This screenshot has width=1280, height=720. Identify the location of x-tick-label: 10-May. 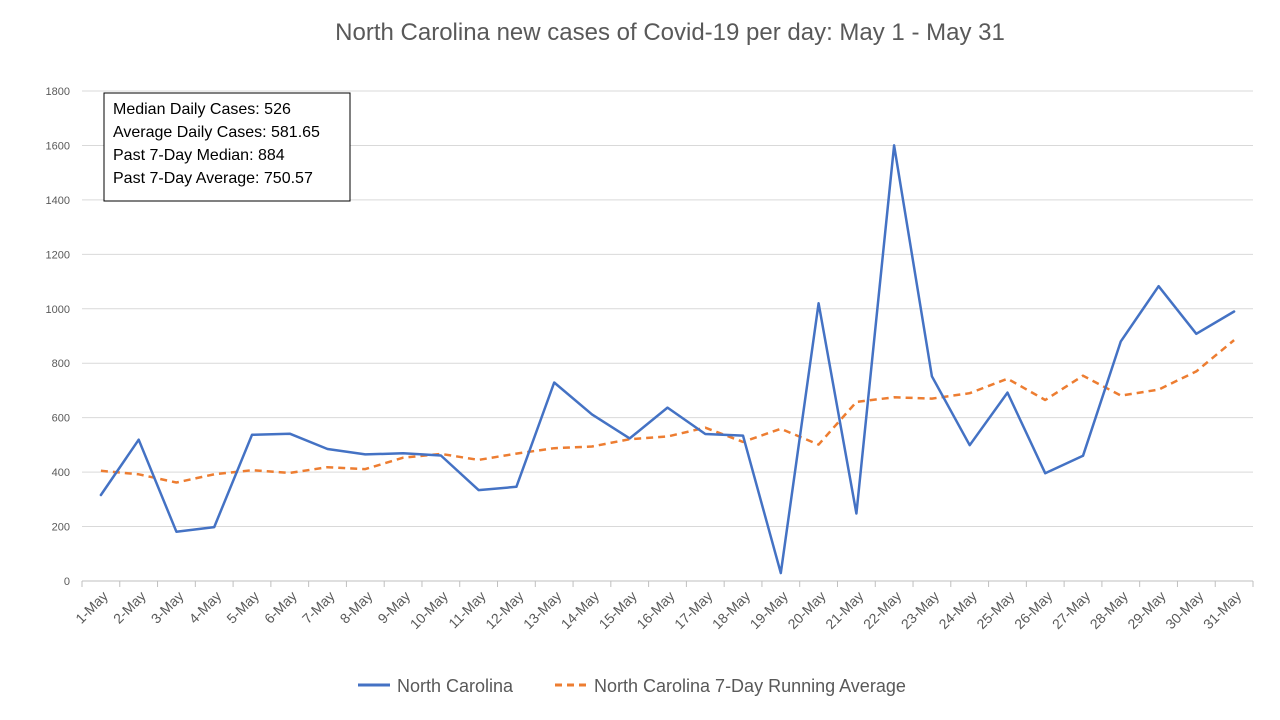
(429, 610).